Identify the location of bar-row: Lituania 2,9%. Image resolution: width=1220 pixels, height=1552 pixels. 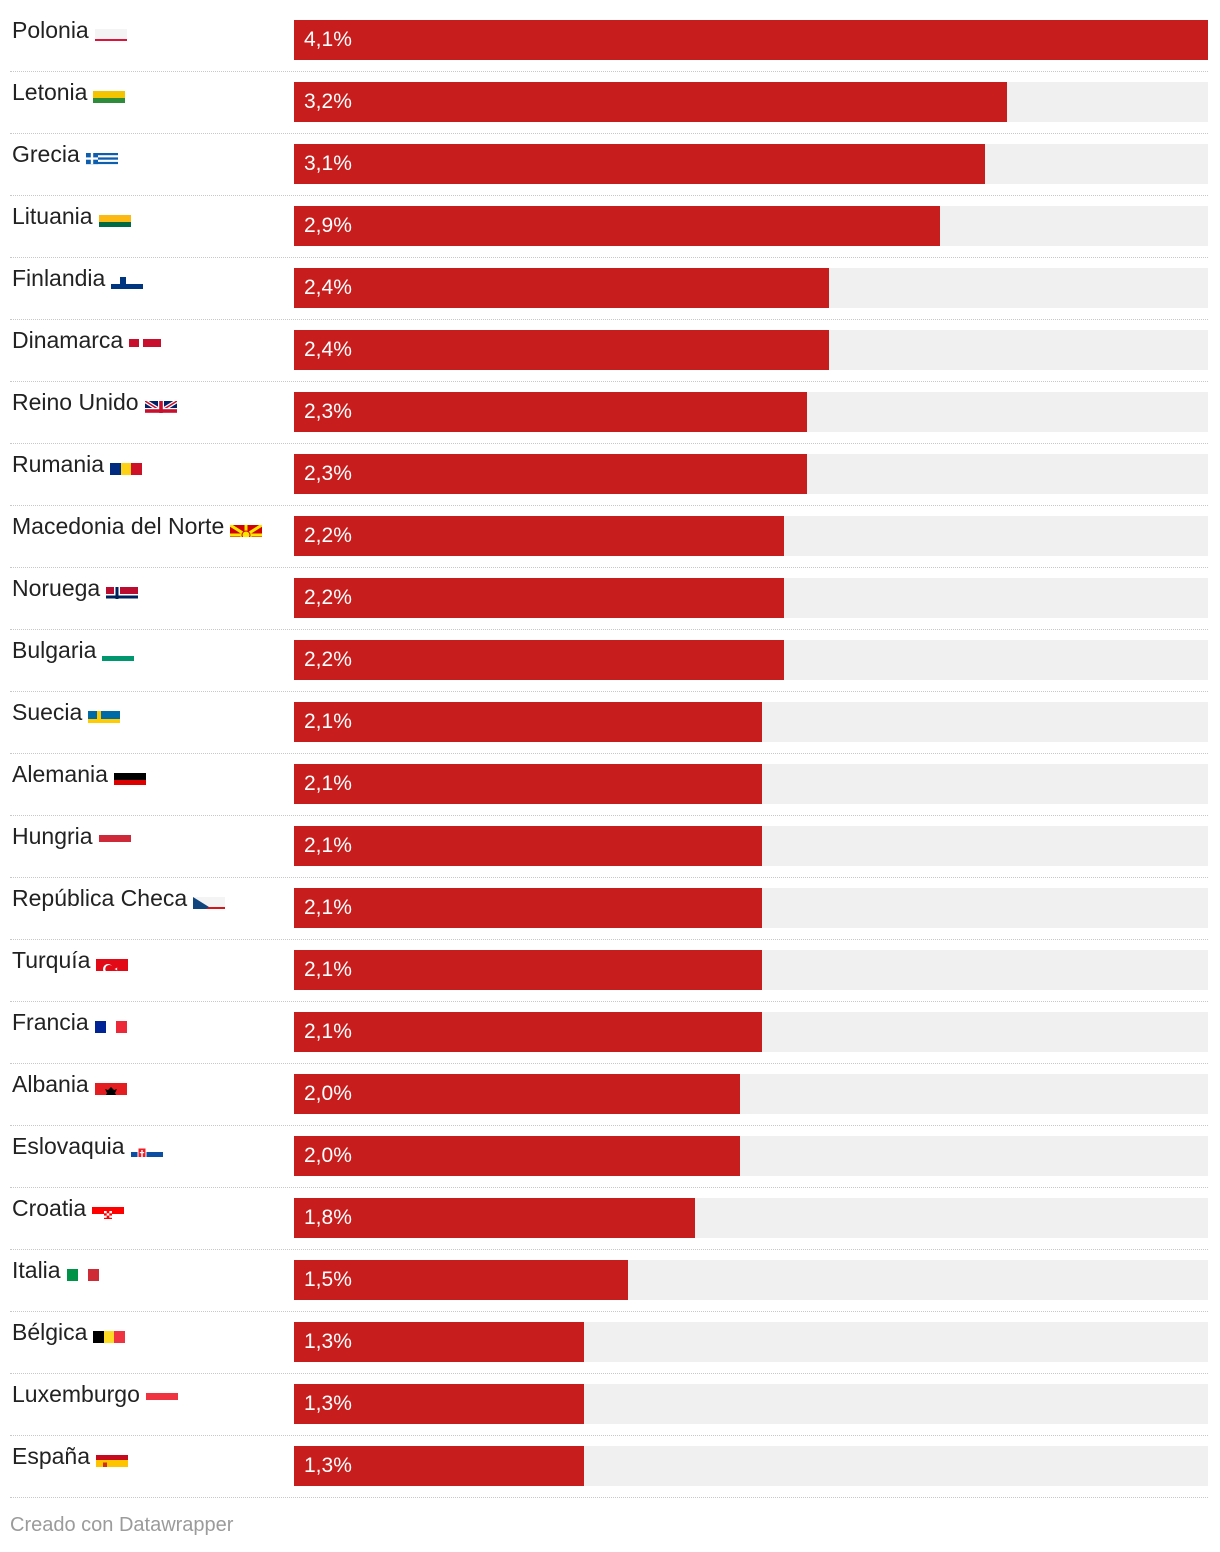
(610, 227).